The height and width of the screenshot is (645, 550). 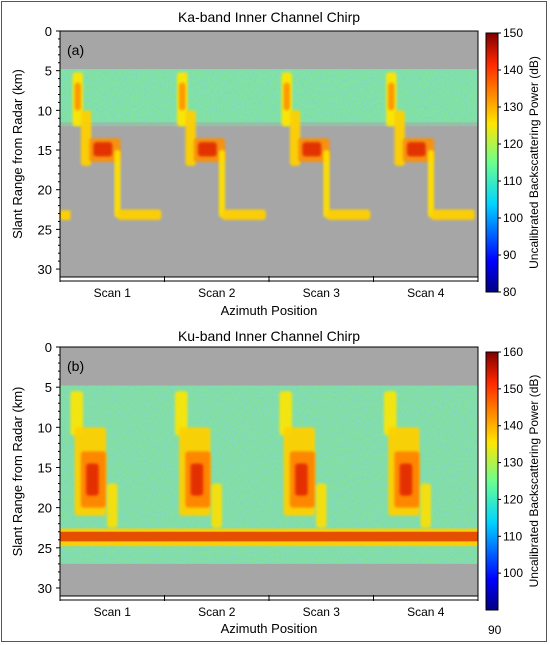 What do you see at coordinates (510, 255) in the screenshot?
I see `colorbar-tick-label: 90` at bounding box center [510, 255].